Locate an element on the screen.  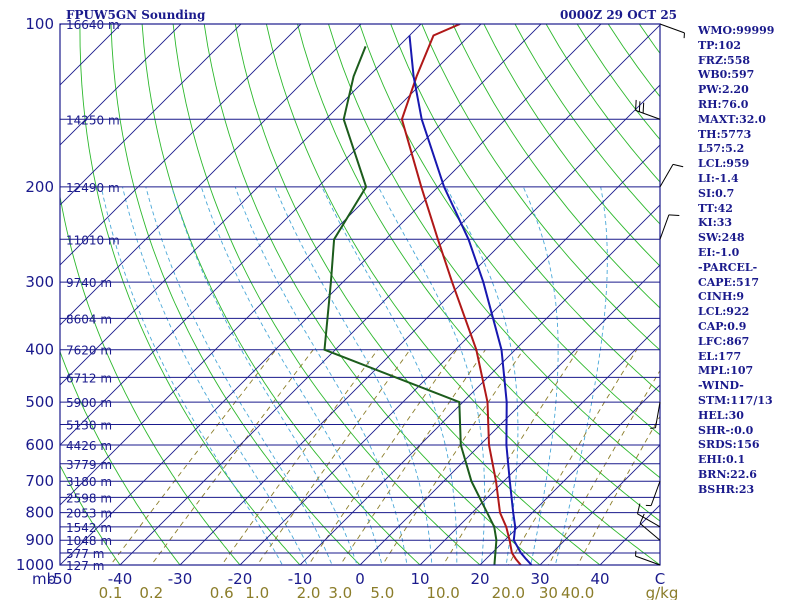
pressure-label: 300 is located at coordinates (39, 282).